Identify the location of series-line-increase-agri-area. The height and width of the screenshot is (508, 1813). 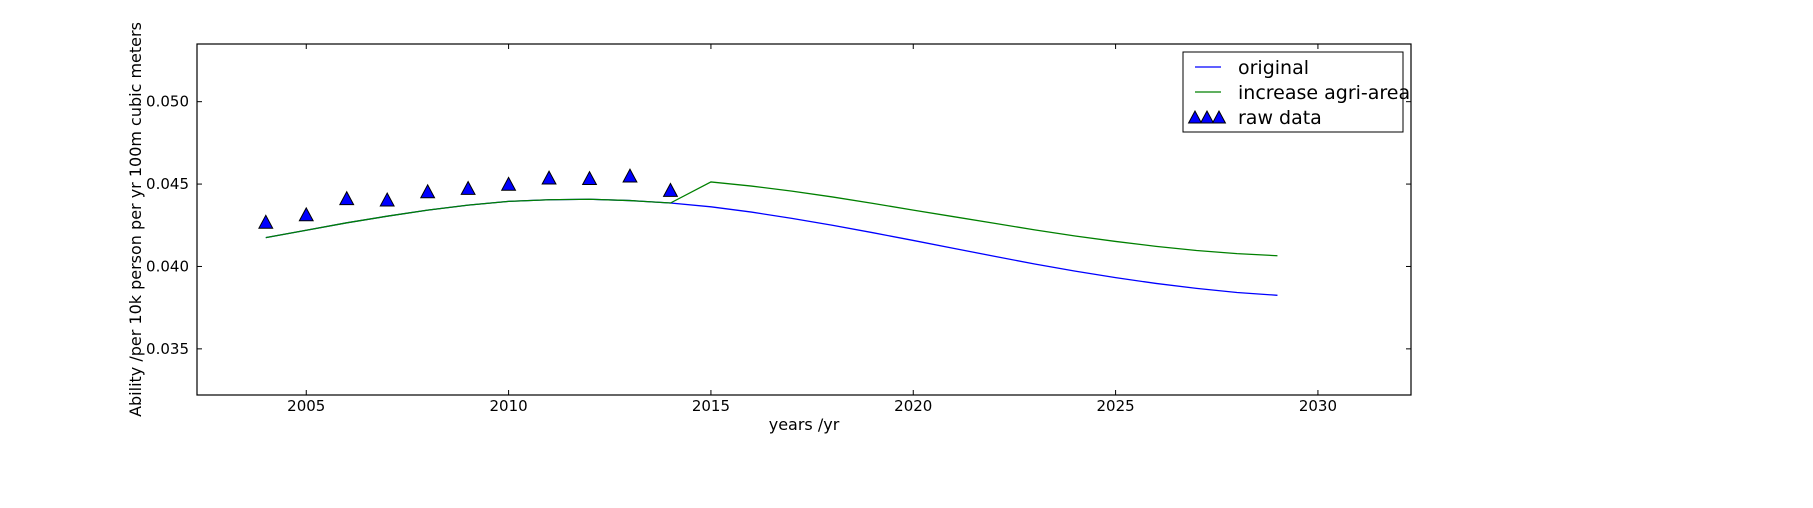
(771, 219).